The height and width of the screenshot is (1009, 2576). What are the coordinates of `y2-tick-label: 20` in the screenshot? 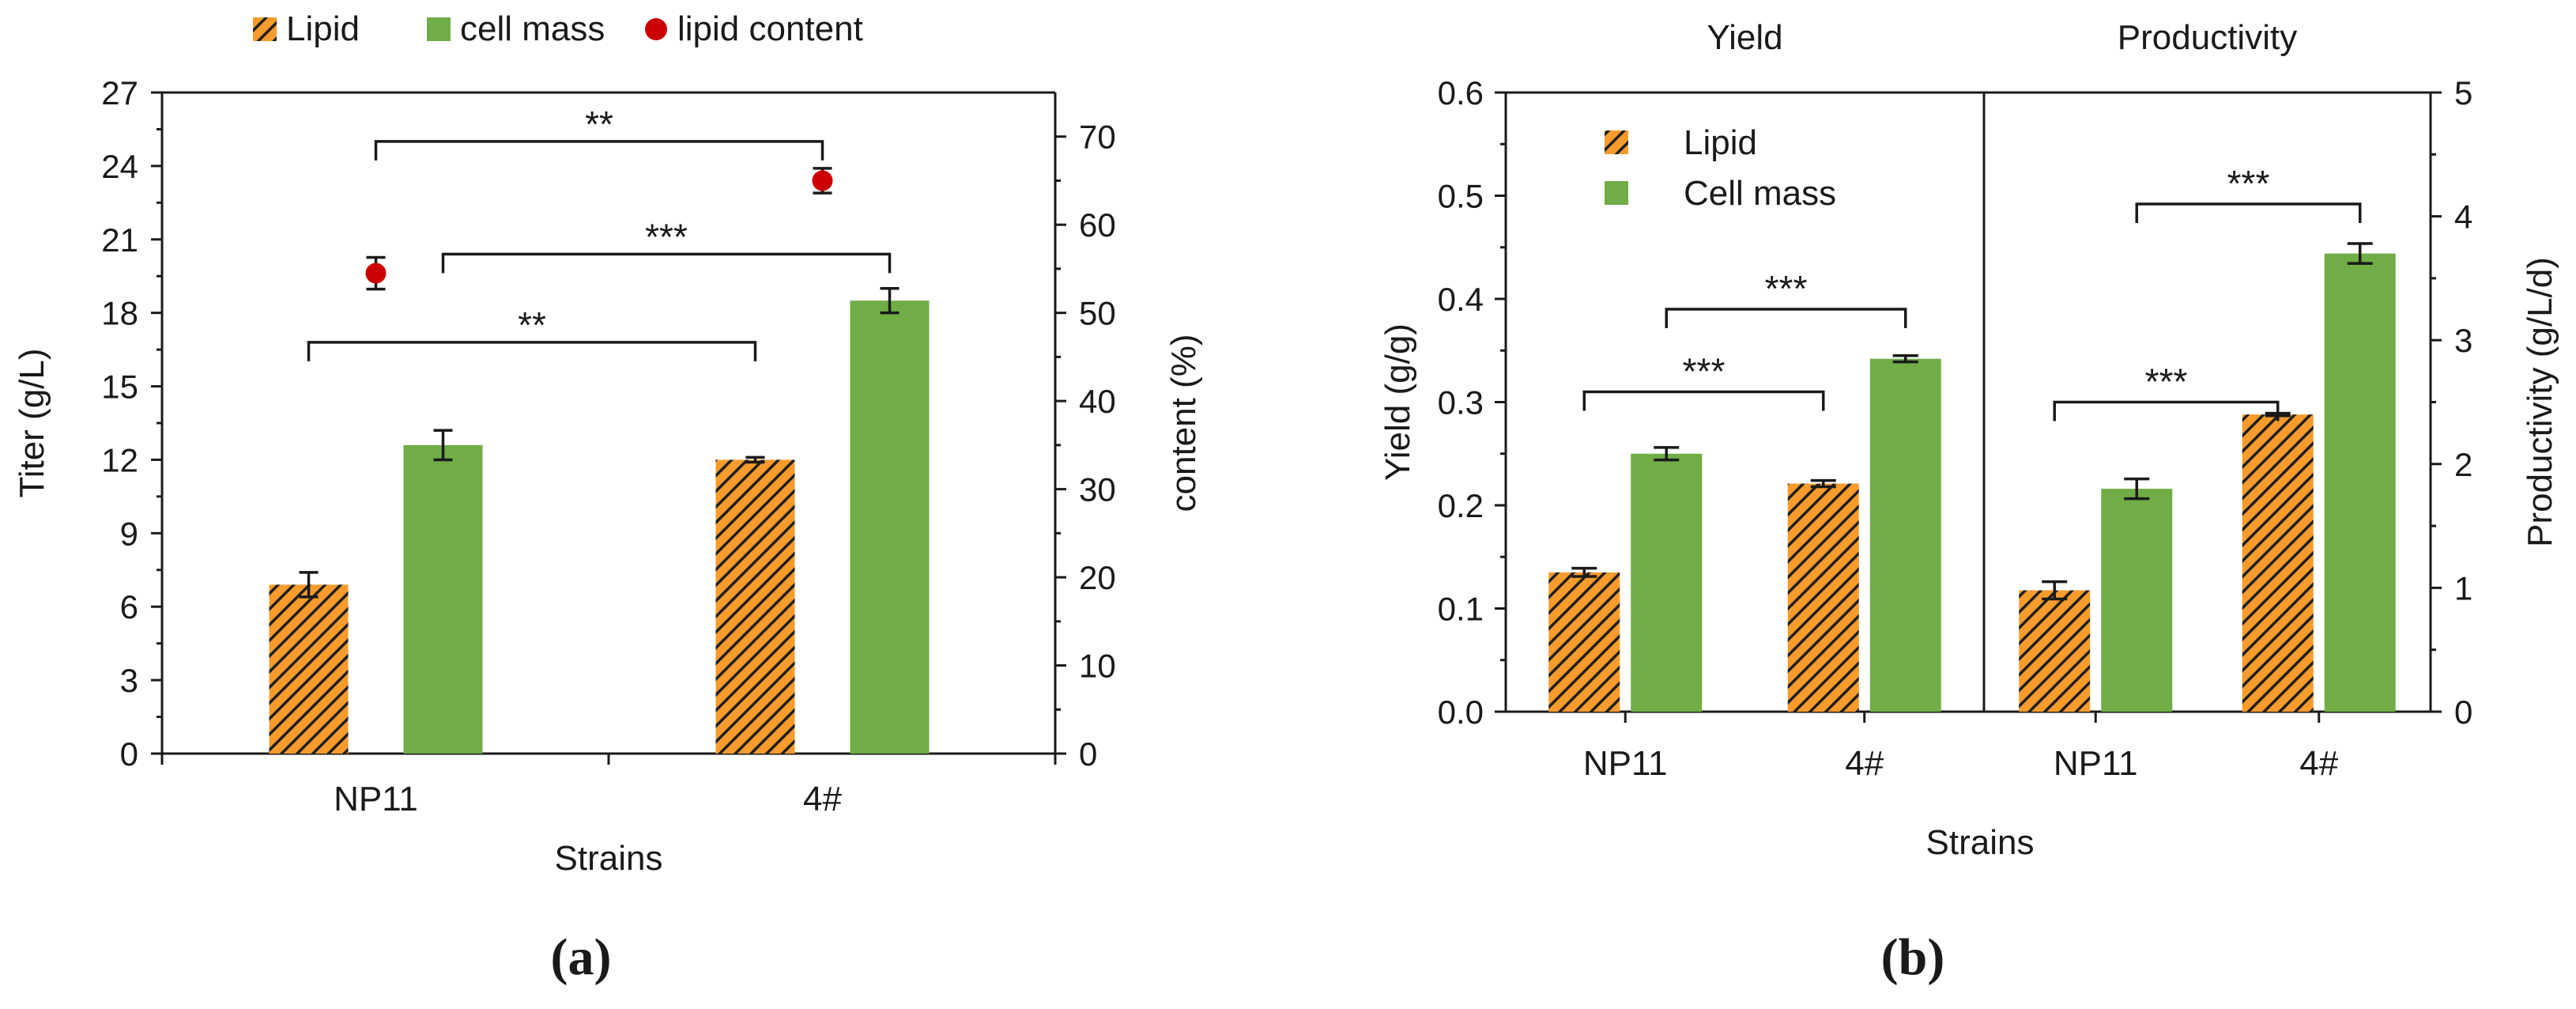 It's located at (1097, 577).